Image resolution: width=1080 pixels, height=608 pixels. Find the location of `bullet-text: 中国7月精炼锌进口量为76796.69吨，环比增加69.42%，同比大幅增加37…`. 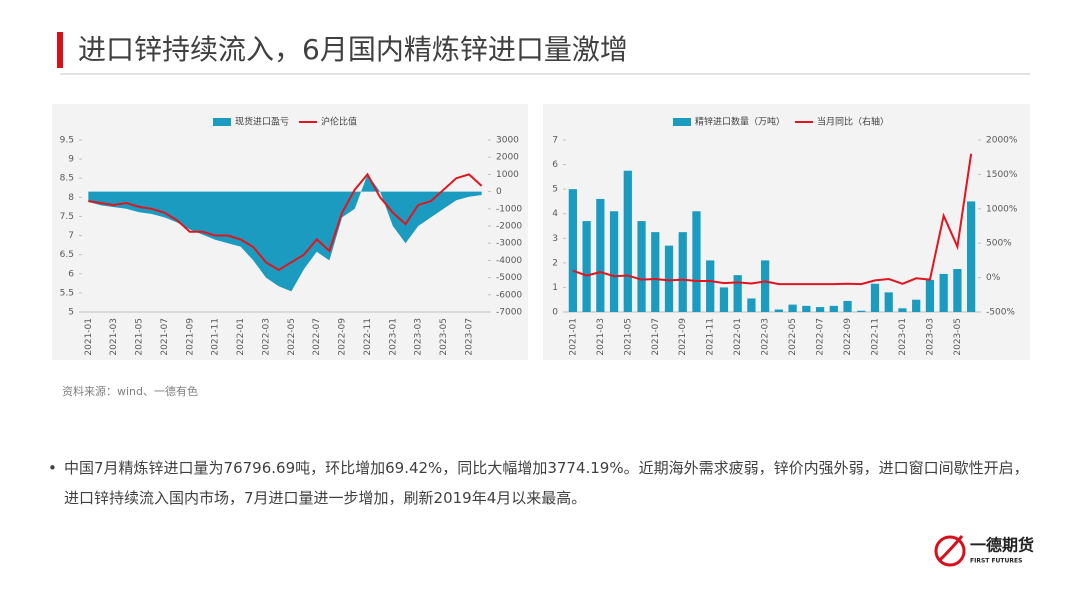

bullet-text: 中国7月精炼锌进口量为76796.69吨，环比增加69.42%，同比大幅增加37… is located at coordinates (546, 483).